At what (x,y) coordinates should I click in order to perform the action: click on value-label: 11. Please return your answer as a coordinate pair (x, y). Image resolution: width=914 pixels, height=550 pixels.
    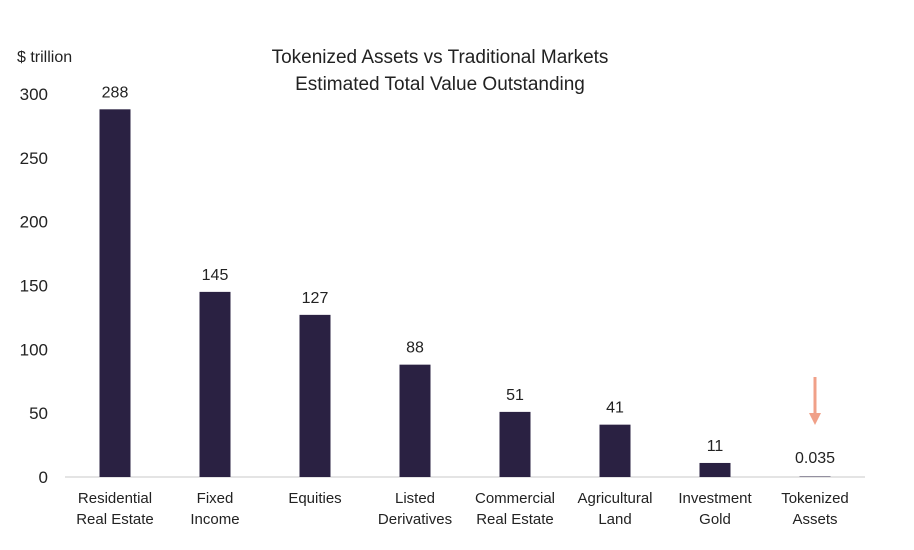
    Looking at the image, I should click on (715, 446).